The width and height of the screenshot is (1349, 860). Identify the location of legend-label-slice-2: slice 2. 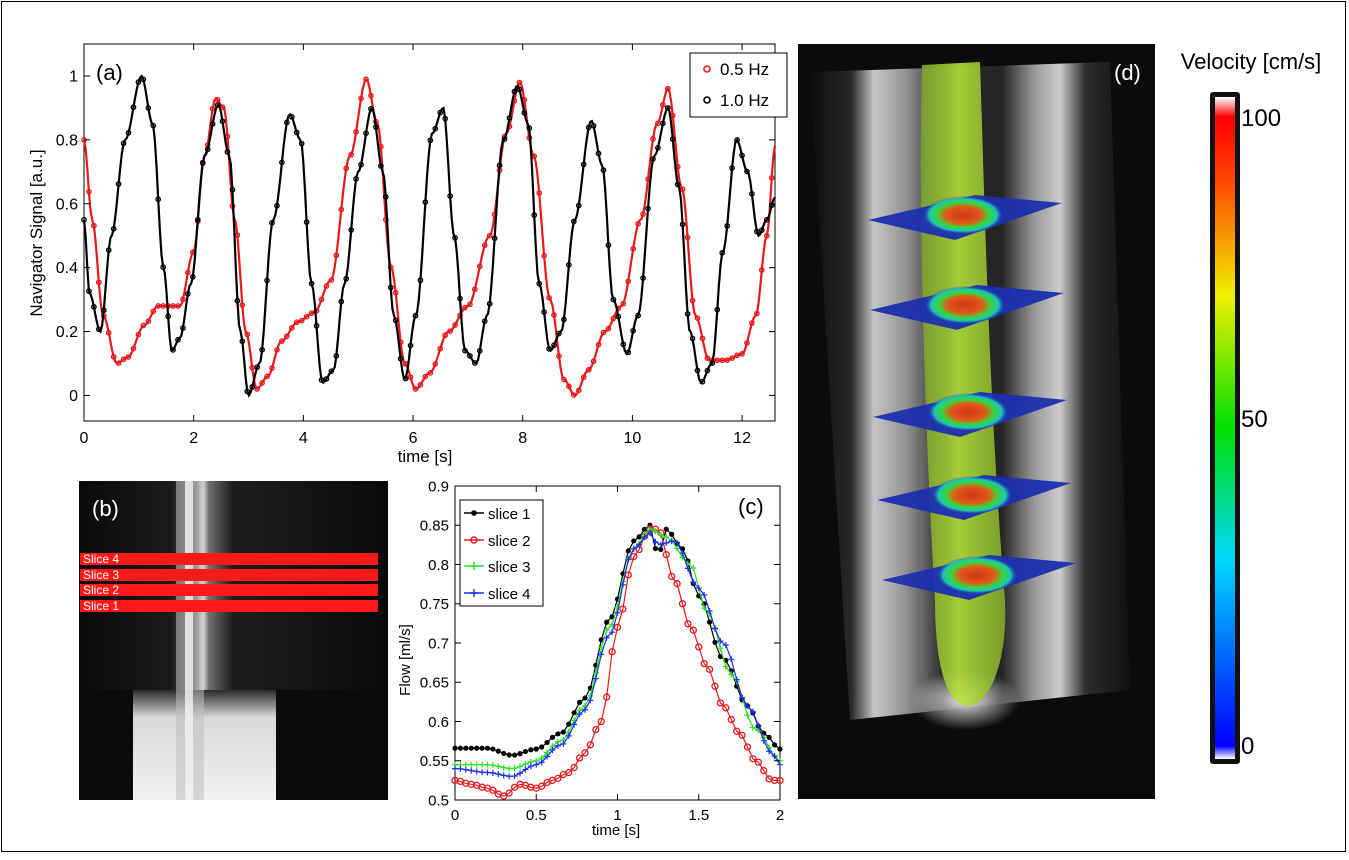
(509, 541).